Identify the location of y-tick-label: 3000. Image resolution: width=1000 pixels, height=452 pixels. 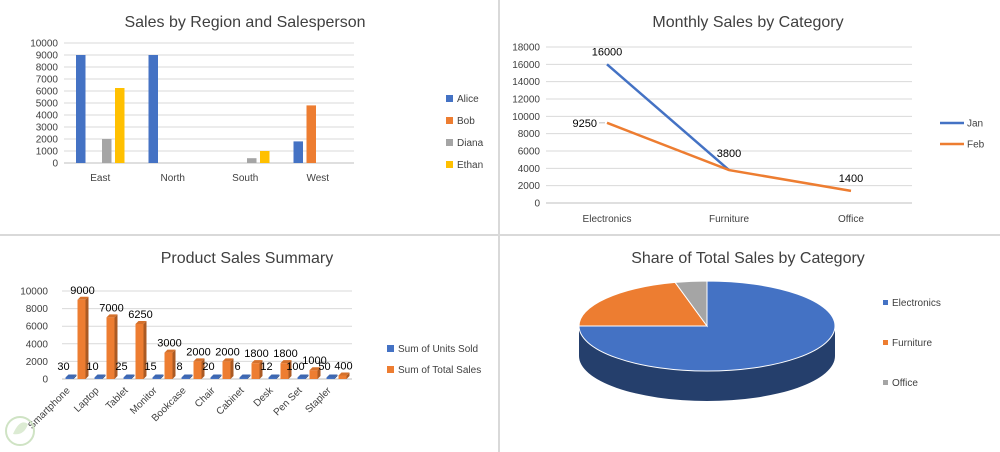
(47, 128).